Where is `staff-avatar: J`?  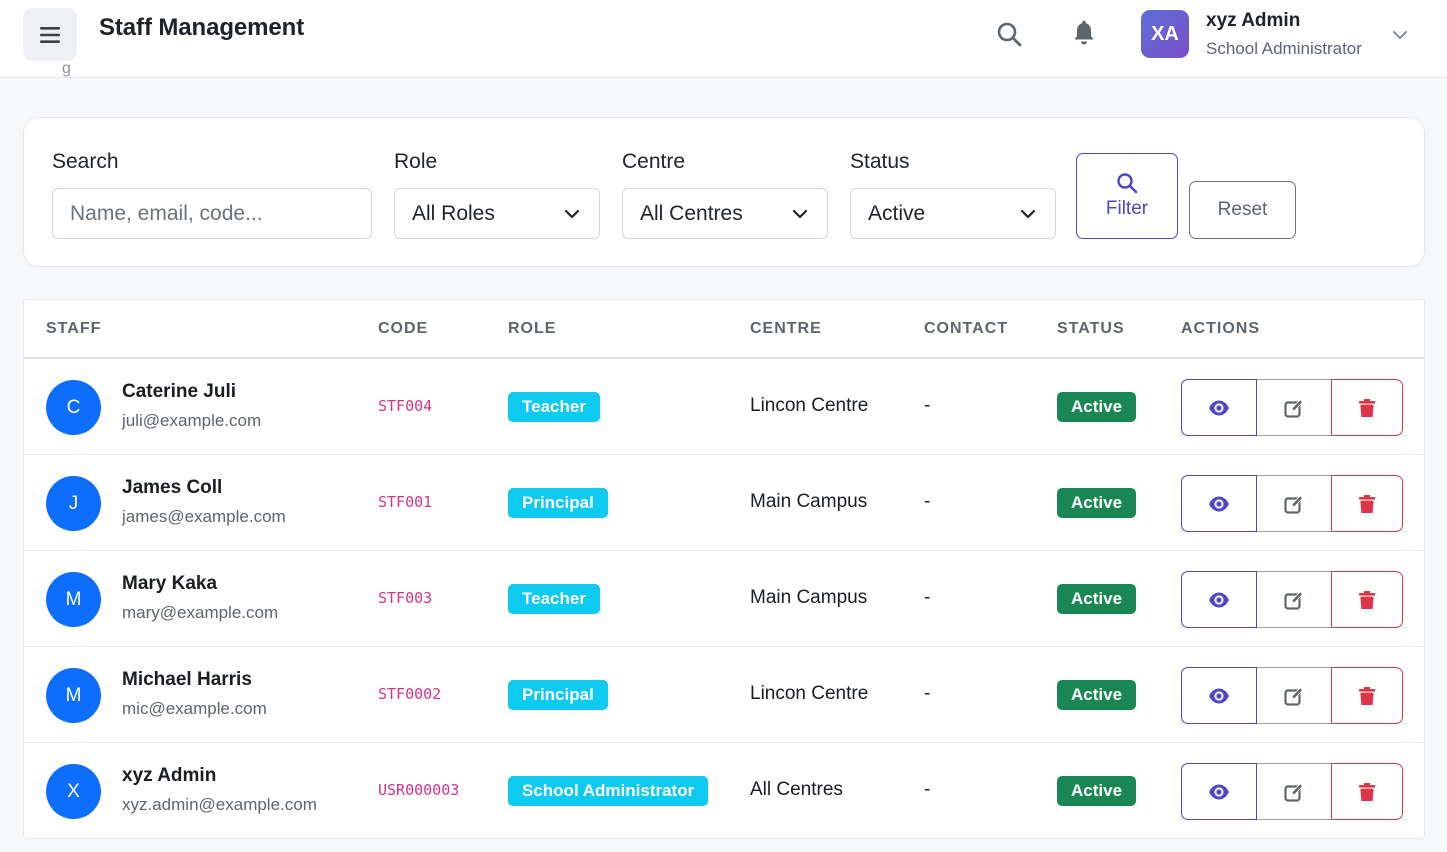
staff-avatar: J is located at coordinates (73, 503).